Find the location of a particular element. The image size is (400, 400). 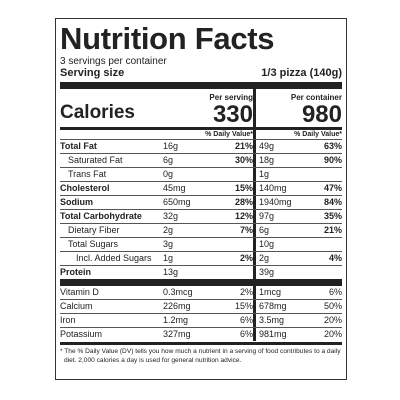

amount-per-container: 2g is located at coordinates (275, 258).